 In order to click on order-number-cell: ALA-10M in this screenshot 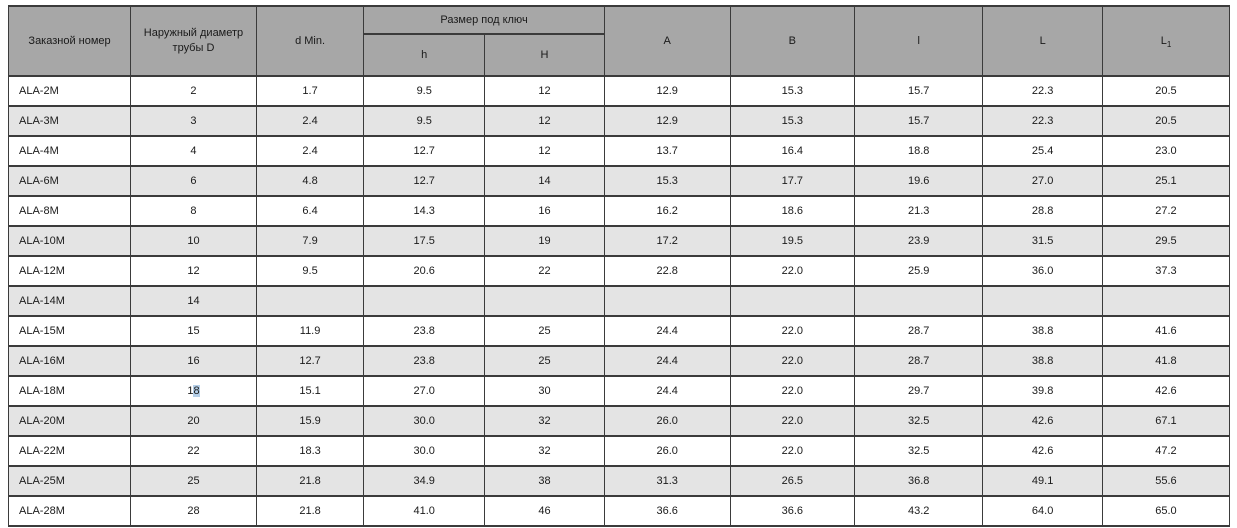, I will do `click(69, 241)`.